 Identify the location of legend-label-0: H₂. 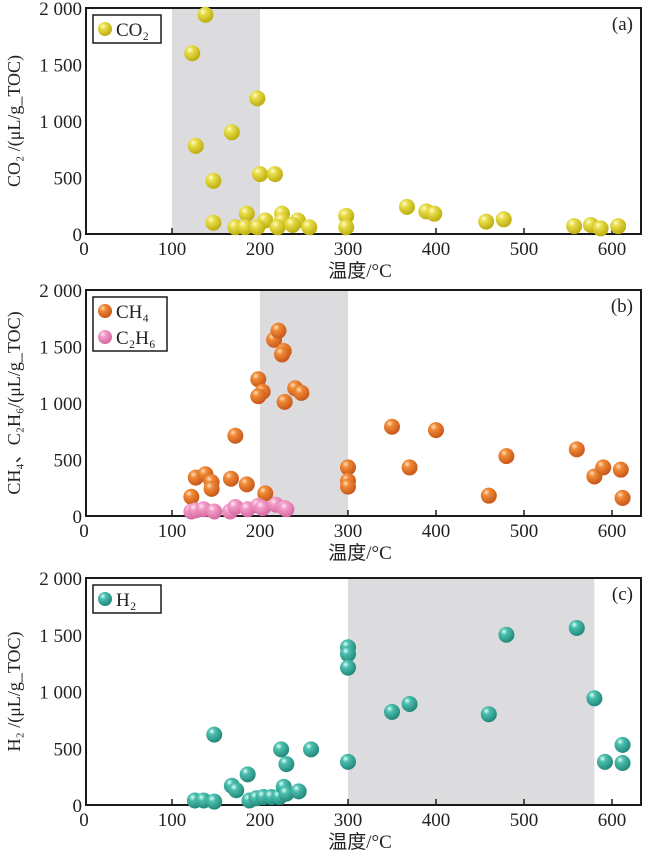
(126, 600).